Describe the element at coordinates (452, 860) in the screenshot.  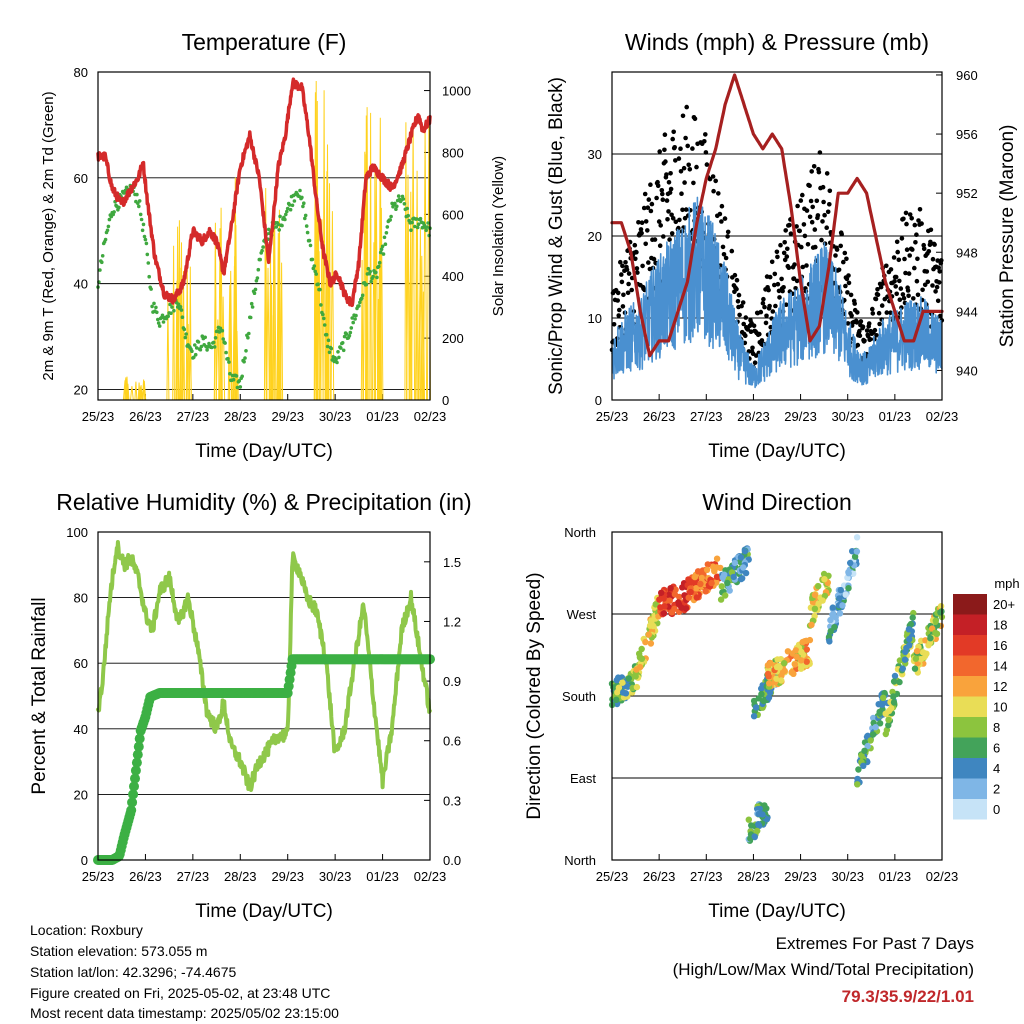
I see `y-right-tick-label: 0.0` at that location.